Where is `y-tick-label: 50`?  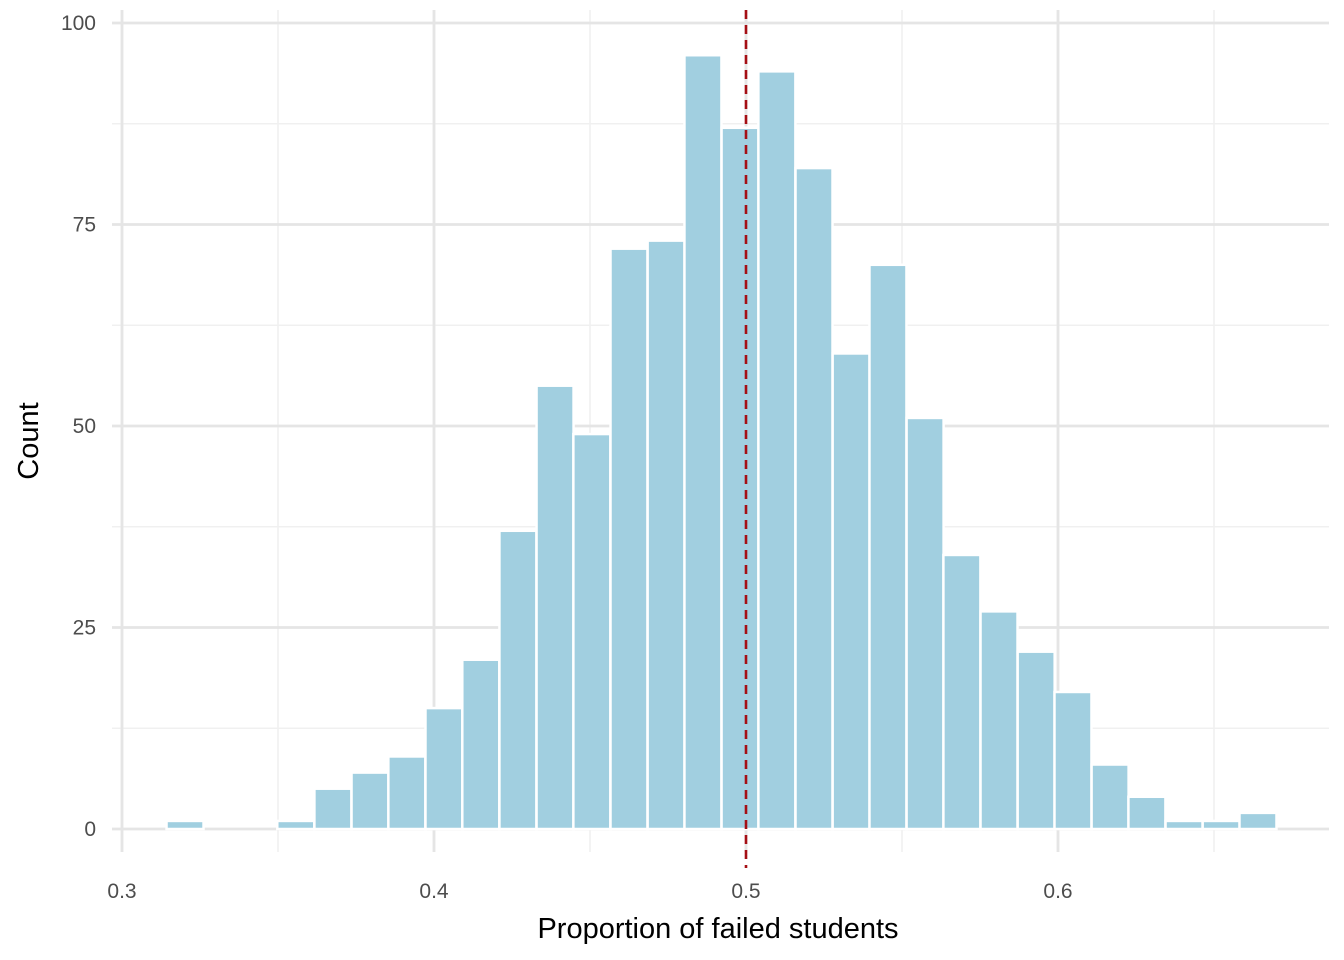 y-tick-label: 50 is located at coordinates (84, 426).